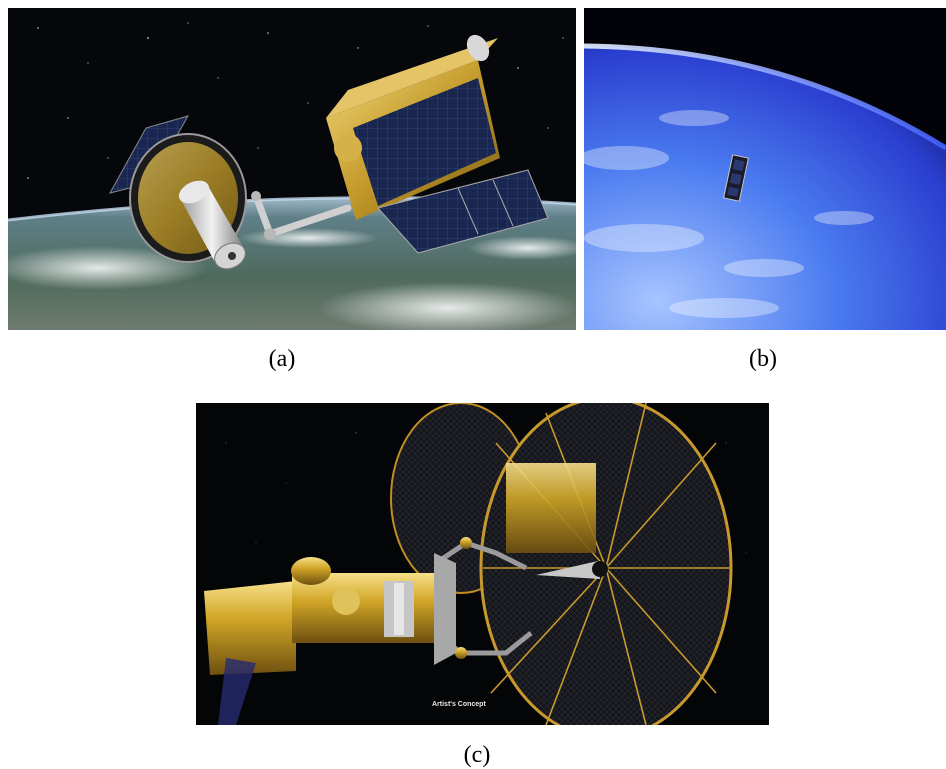 Image resolution: width=946 pixels, height=769 pixels. What do you see at coordinates (477, 755) in the screenshot?
I see `caption-c: (c)` at bounding box center [477, 755].